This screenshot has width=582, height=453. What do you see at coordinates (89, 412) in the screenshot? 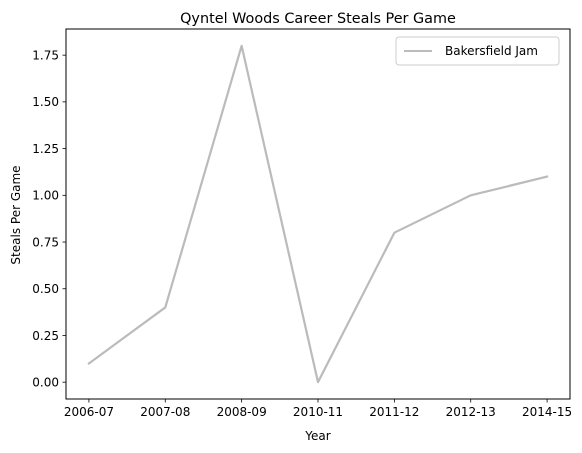
I see `x-tick-label: 2006-07` at bounding box center [89, 412].